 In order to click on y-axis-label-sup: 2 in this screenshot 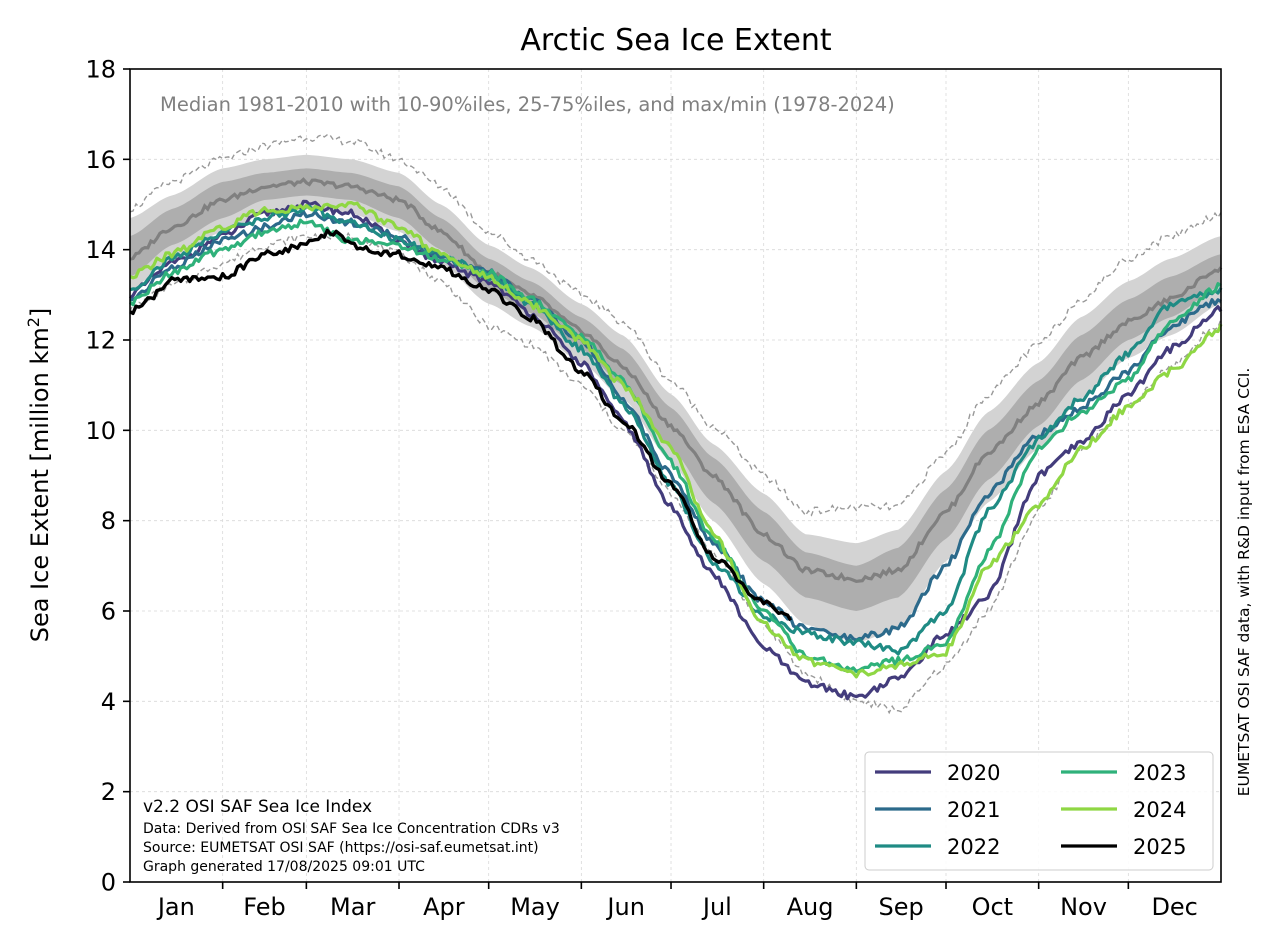, I will do `click(33, 322)`.